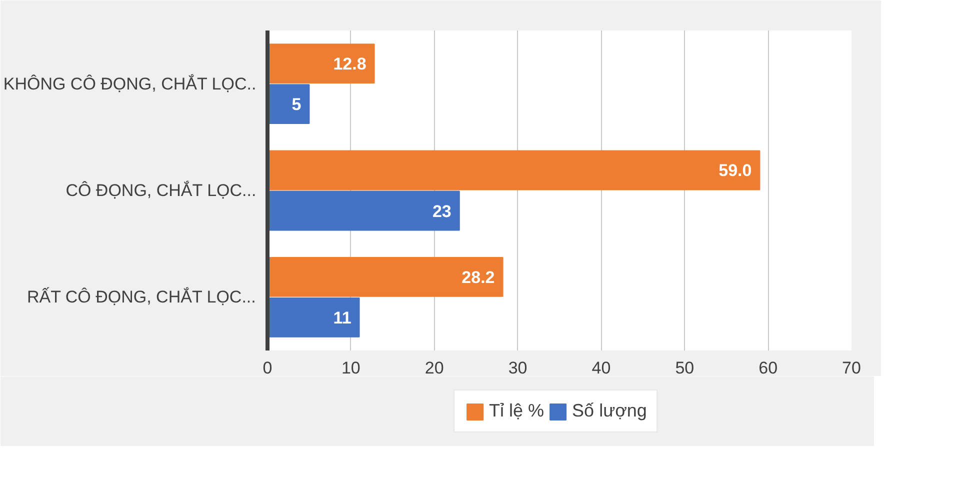 The height and width of the screenshot is (492, 966). I want to click on data-label: 23, so click(442, 211).